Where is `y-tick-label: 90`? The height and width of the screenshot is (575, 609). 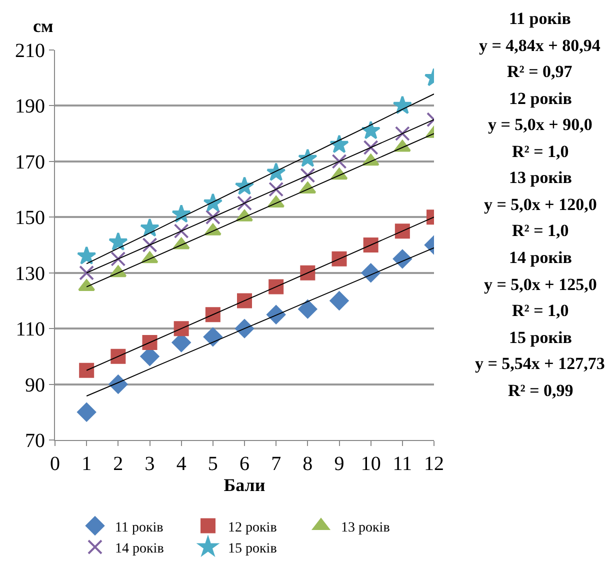 y-tick-label: 90 is located at coordinates (35, 385).